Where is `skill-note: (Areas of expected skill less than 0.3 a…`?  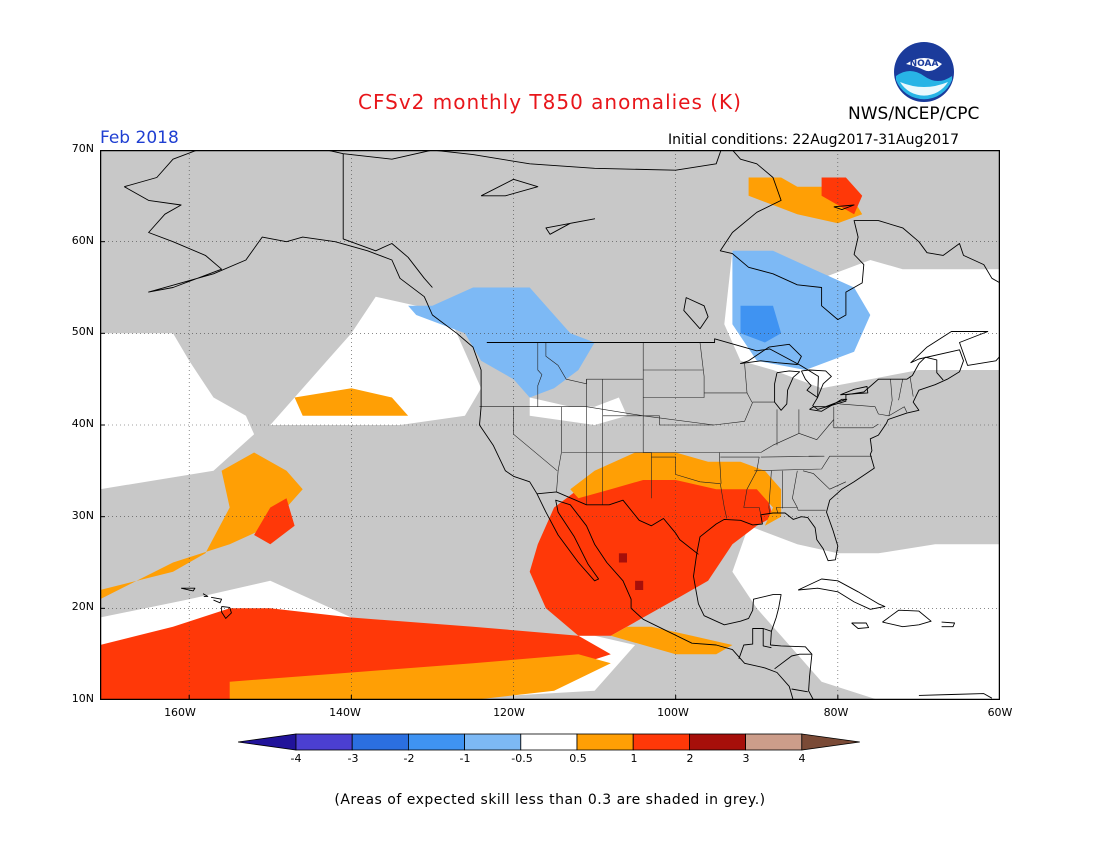
skill-note: (Areas of expected skill less than 0.3 a… is located at coordinates (550, 800).